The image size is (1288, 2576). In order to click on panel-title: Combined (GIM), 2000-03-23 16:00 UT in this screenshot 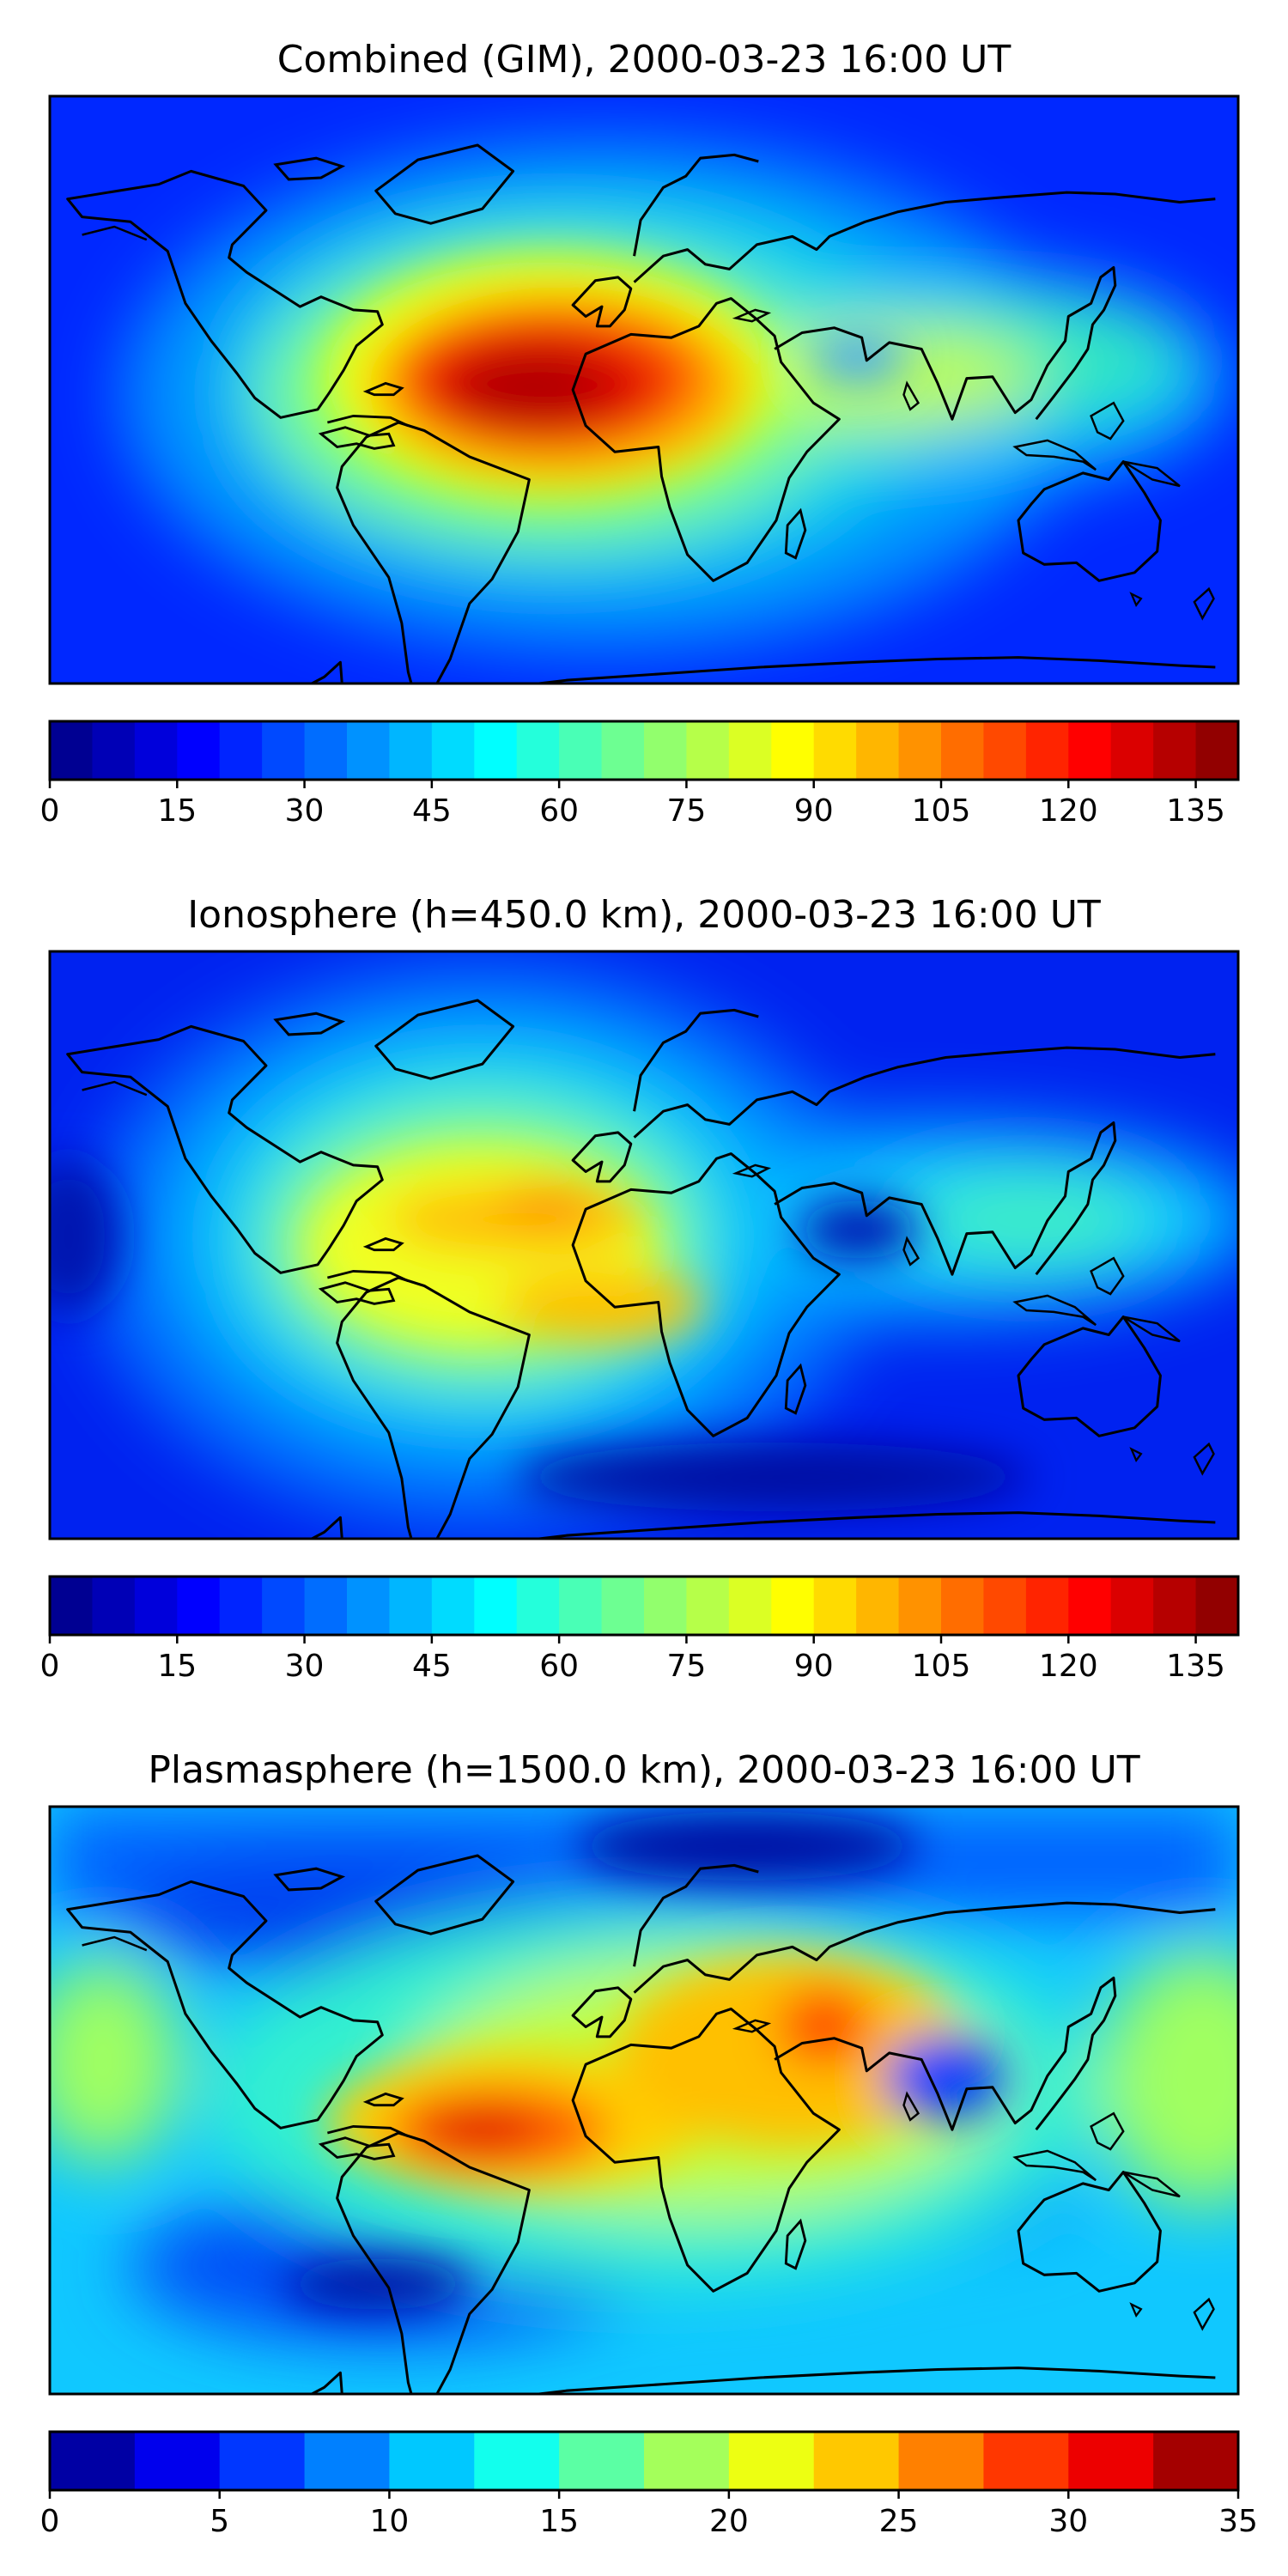, I will do `click(644, 60)`.